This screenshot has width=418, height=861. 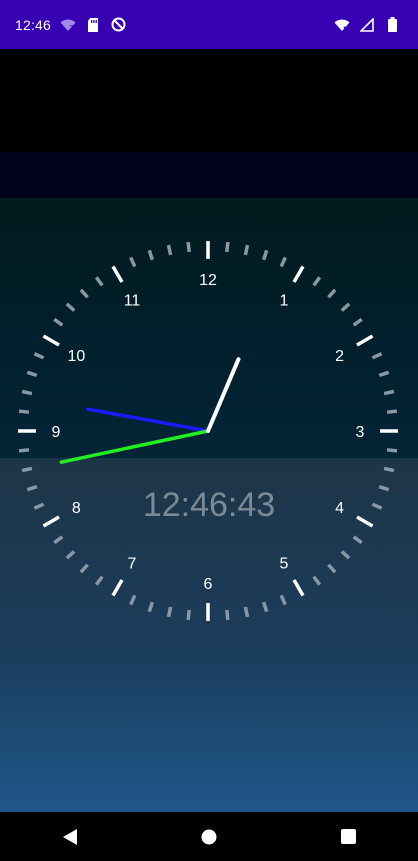 I want to click on clock-numeral: 7, so click(x=132, y=564).